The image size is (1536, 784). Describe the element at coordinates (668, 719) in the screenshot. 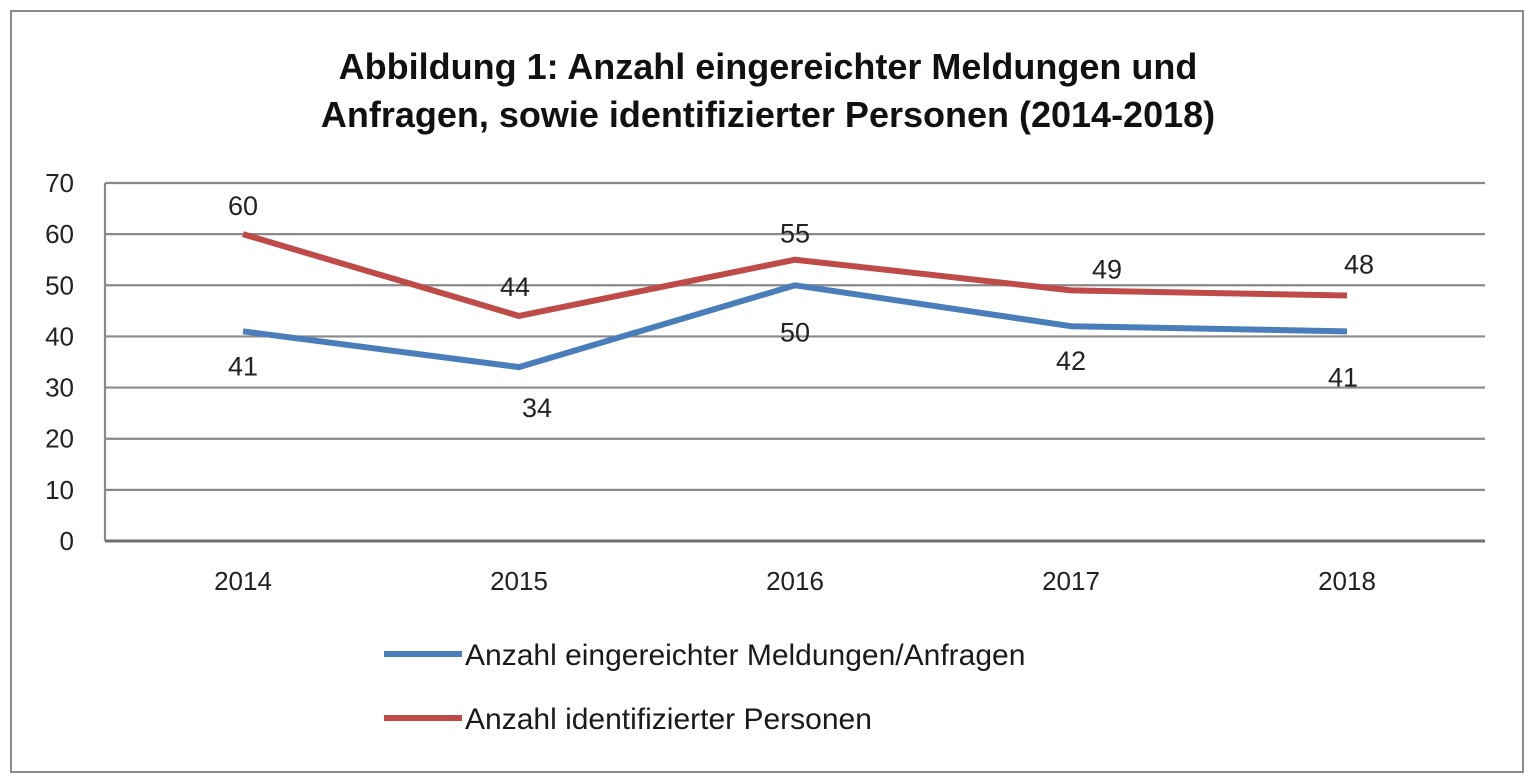

I see `legend-label: Anzahl identifizierter Personen` at that location.